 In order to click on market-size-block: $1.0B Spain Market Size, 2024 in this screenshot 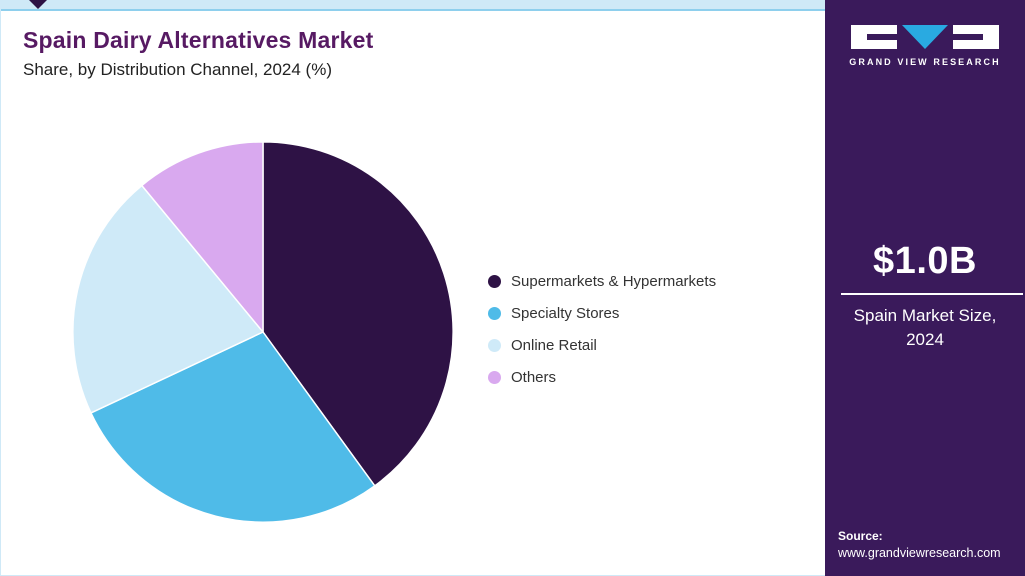, I will do `click(925, 296)`.